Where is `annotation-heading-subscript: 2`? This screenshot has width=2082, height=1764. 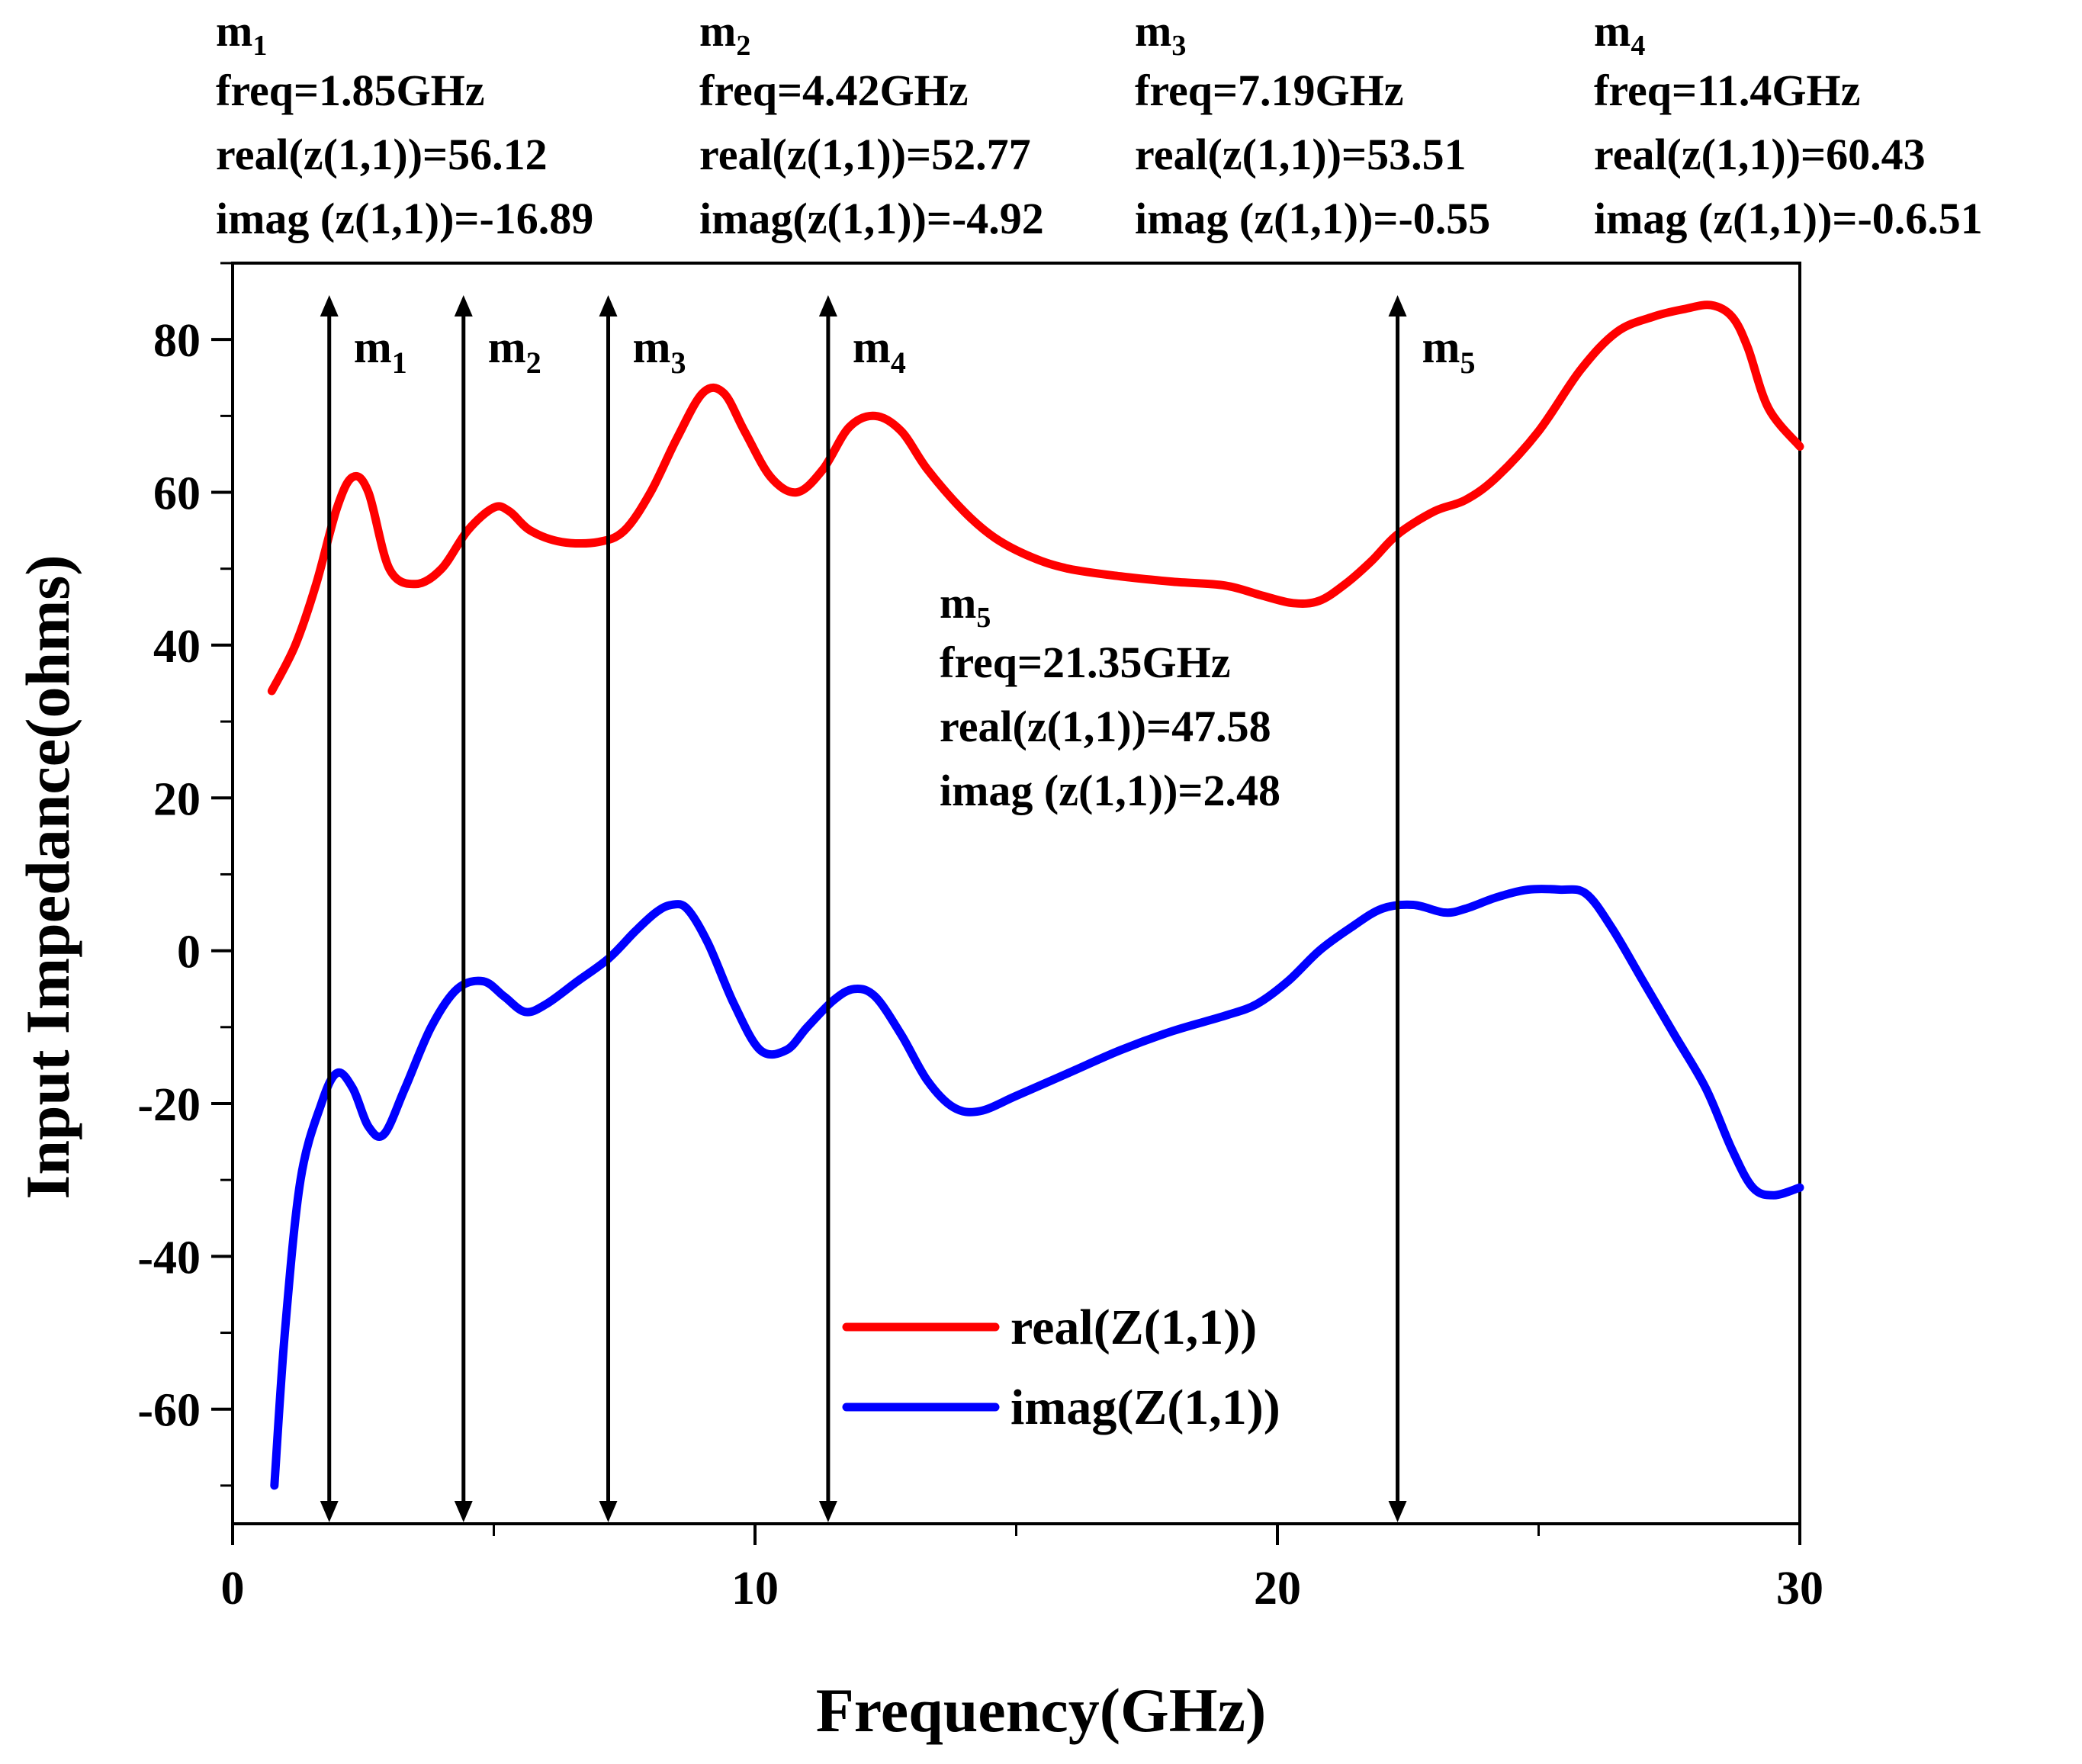 annotation-heading-subscript: 2 is located at coordinates (743, 46).